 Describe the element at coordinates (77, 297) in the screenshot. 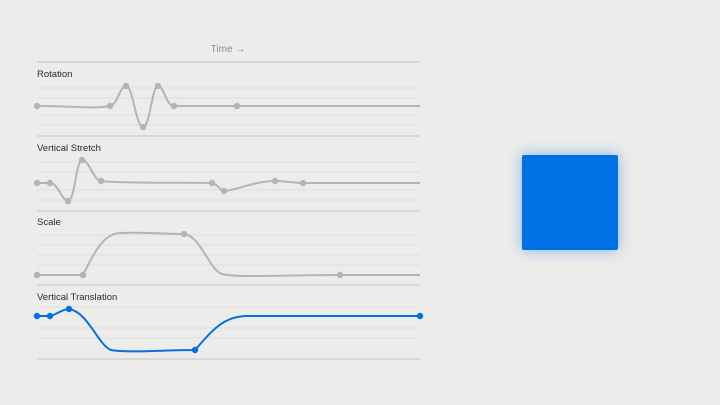

I see `track-label-vertical-translation: Vertical Translation` at that location.